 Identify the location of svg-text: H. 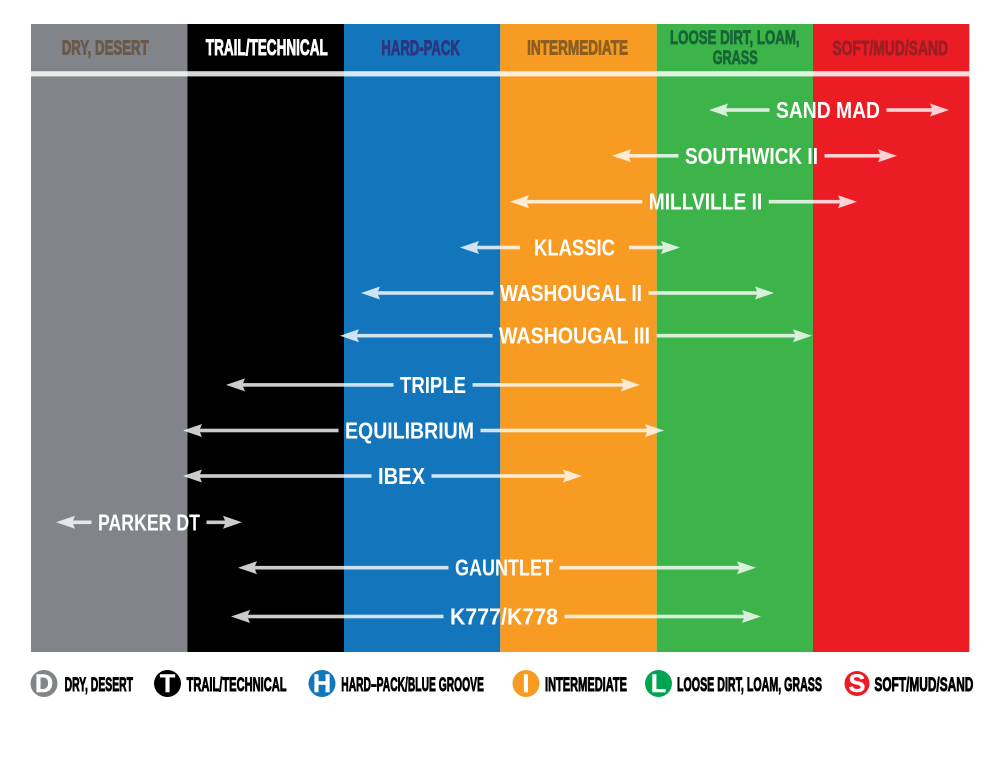
(322, 684).